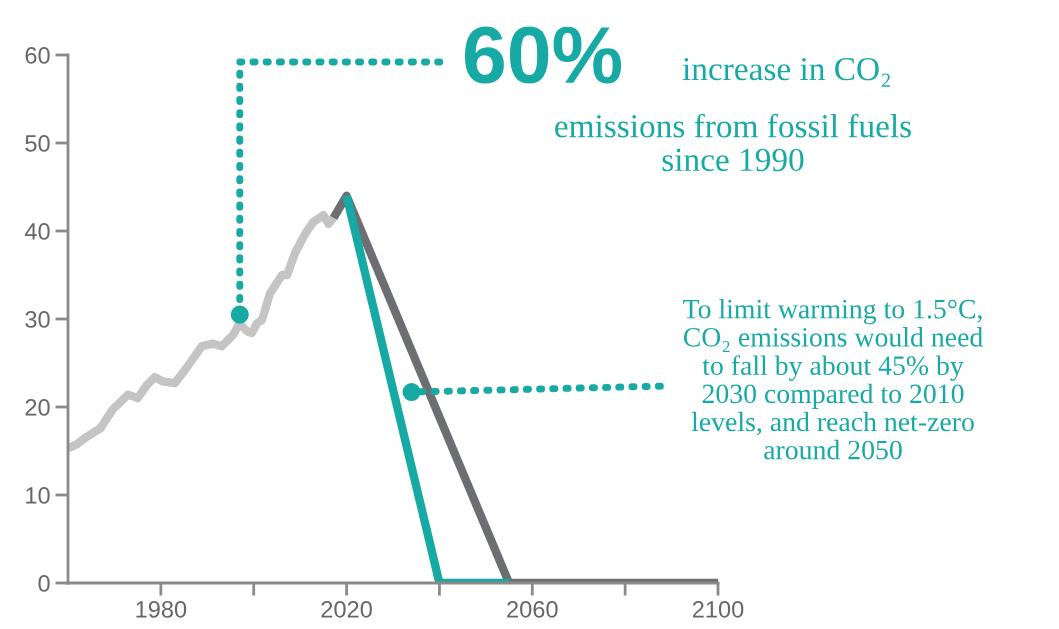 This screenshot has height=629, width=1059. I want to click on x-tick-label: 2100, so click(718, 609).